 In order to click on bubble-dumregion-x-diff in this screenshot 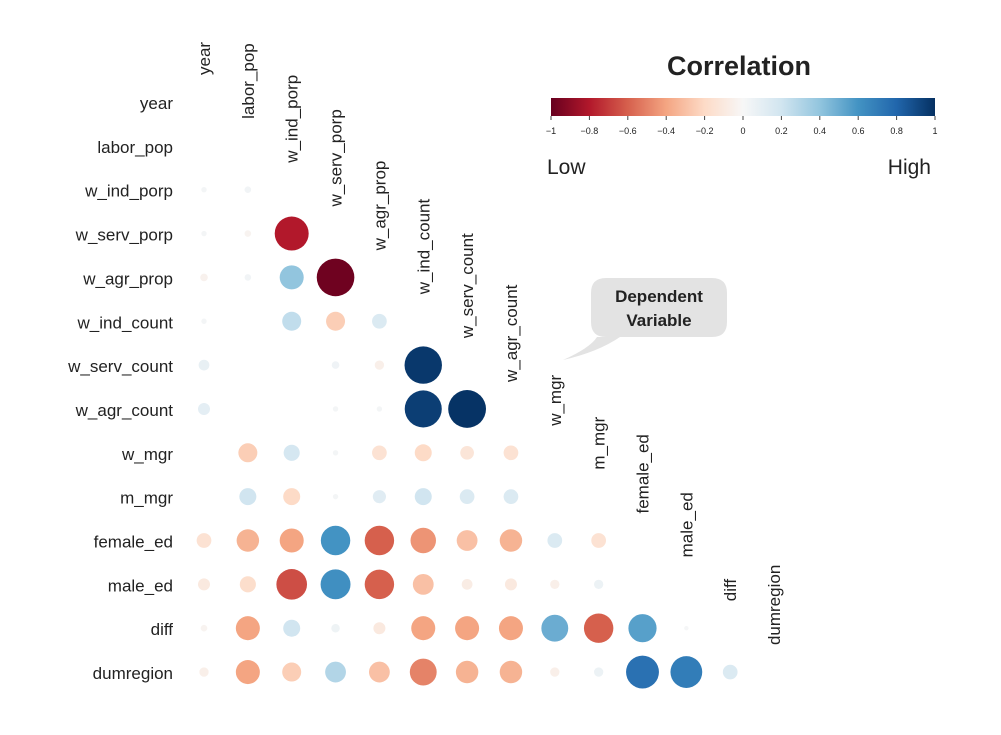, I will do `click(730, 672)`.